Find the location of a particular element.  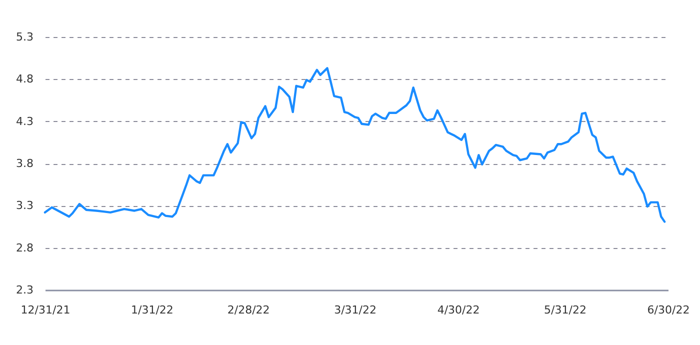

x-tick-label: 6/30/22 is located at coordinates (668, 310).